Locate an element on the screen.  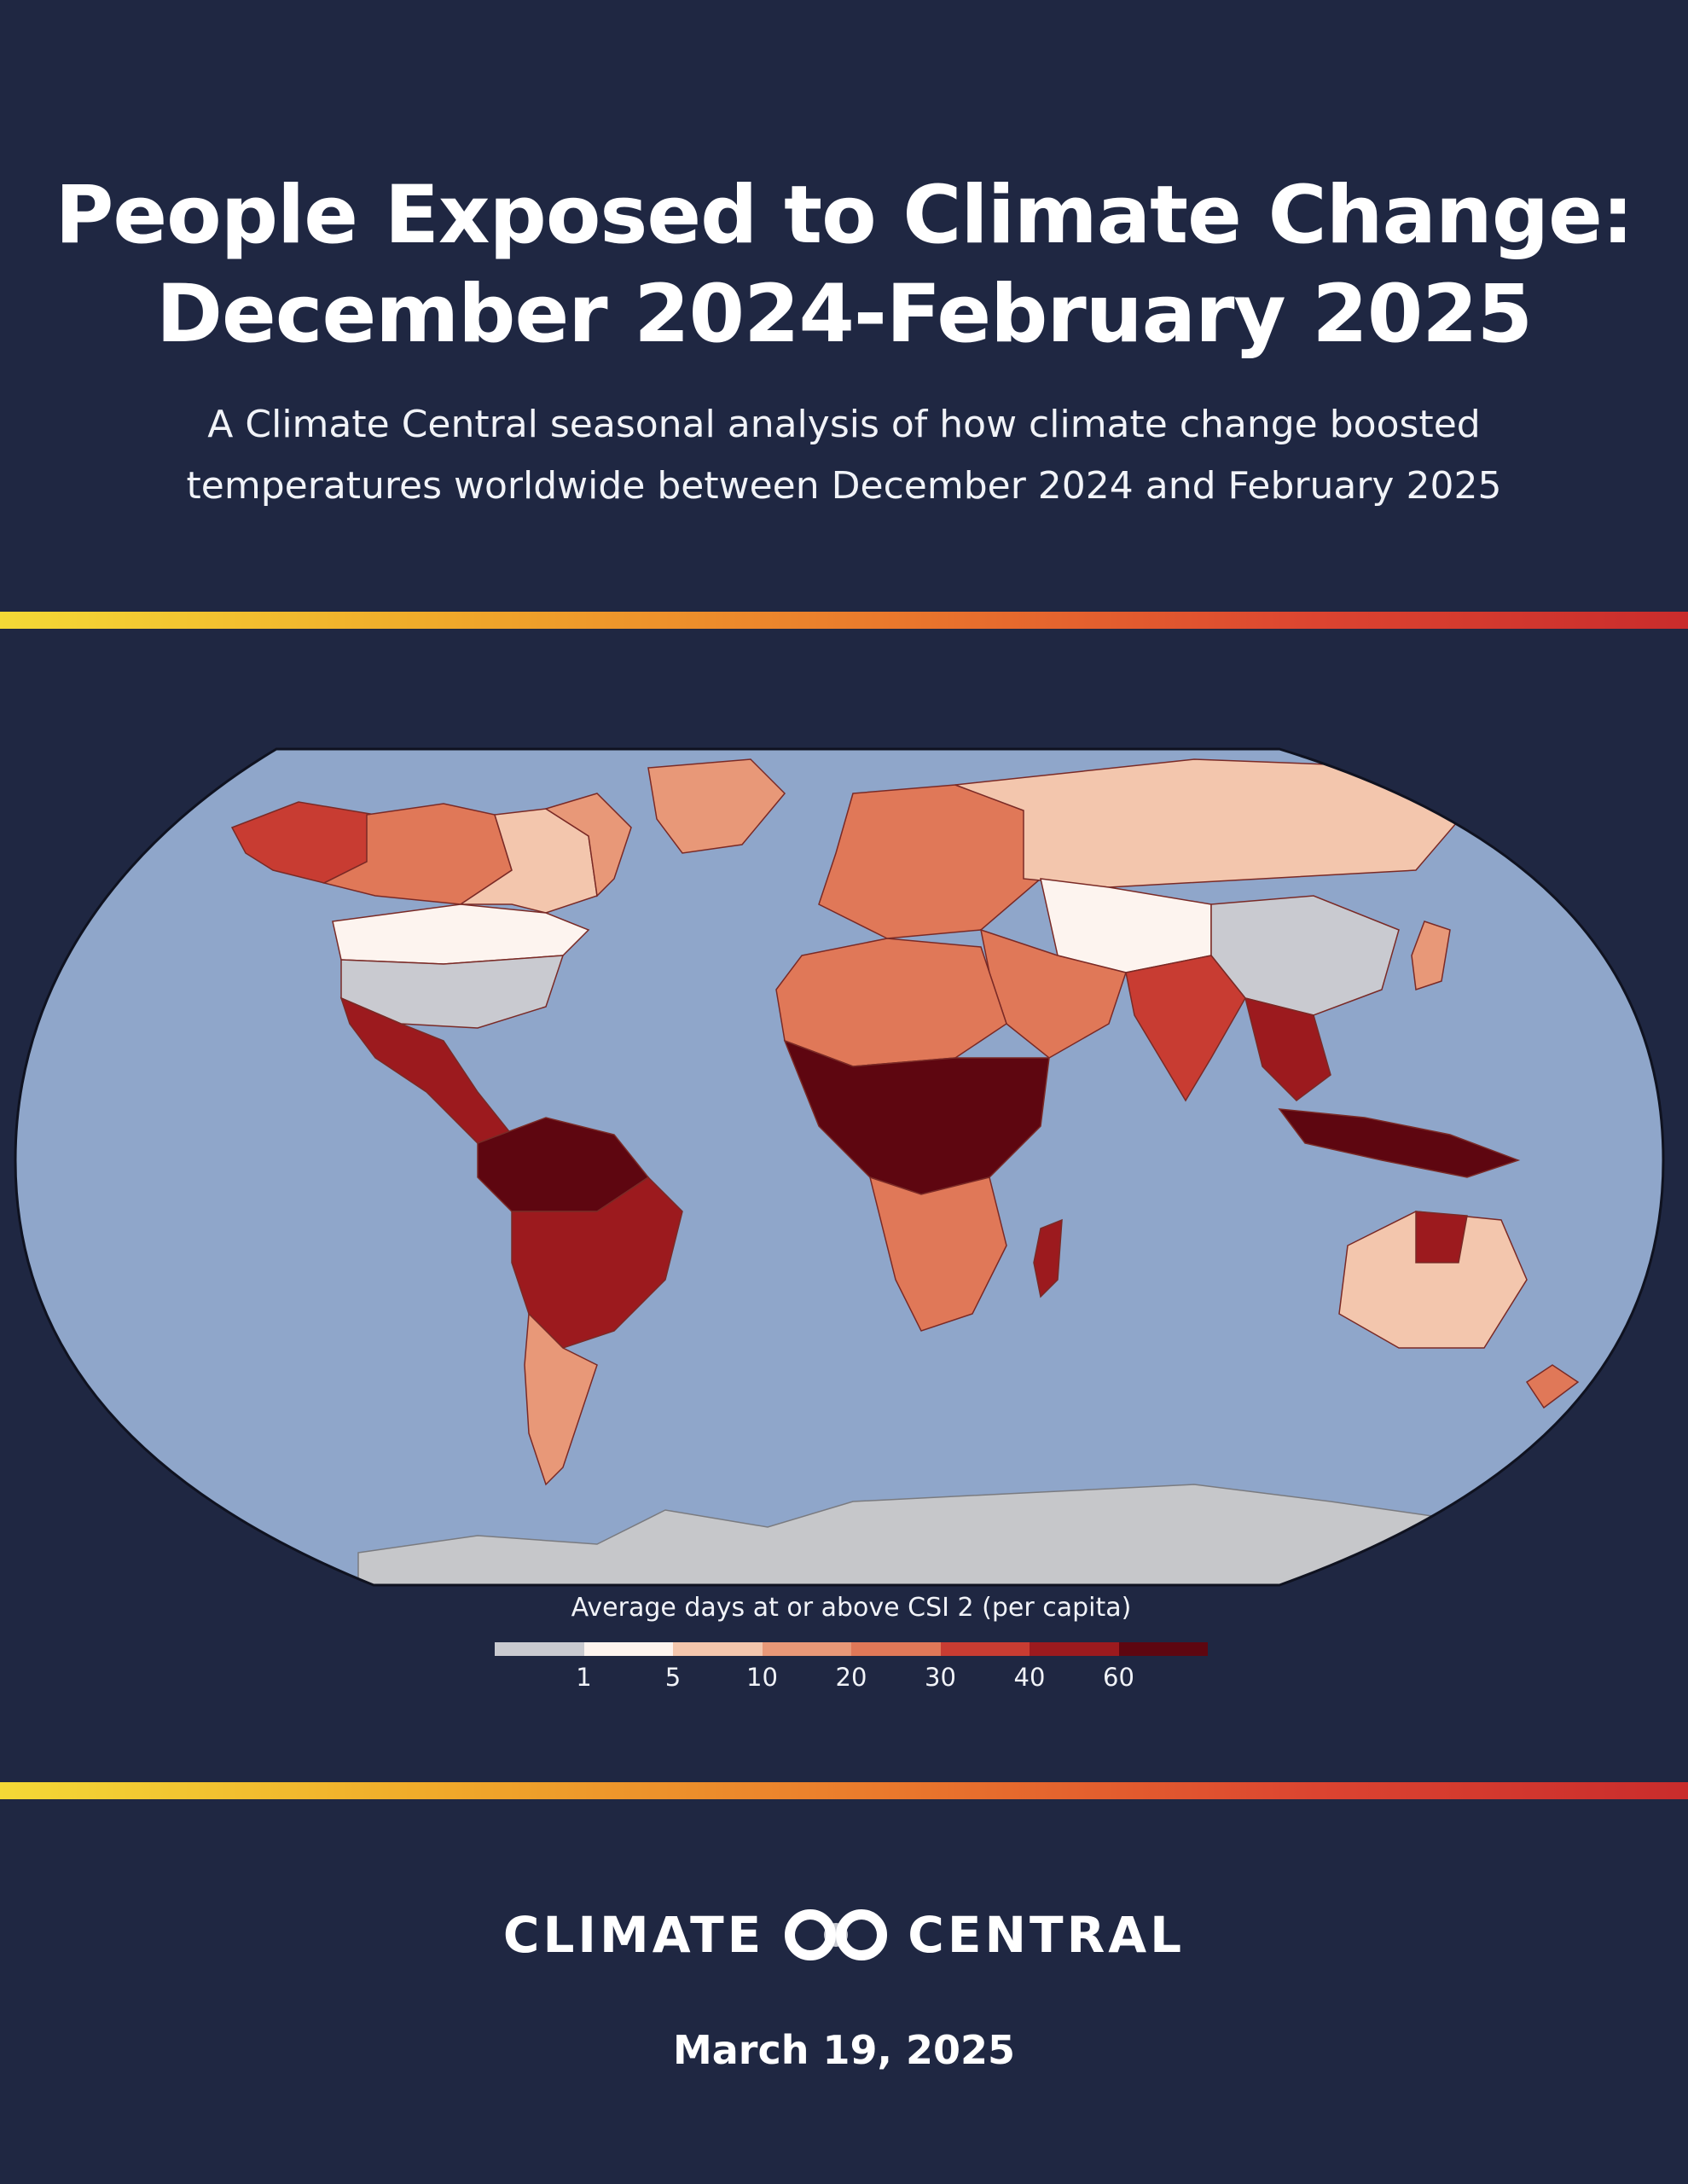
central-africa is located at coordinates (917, 1117).